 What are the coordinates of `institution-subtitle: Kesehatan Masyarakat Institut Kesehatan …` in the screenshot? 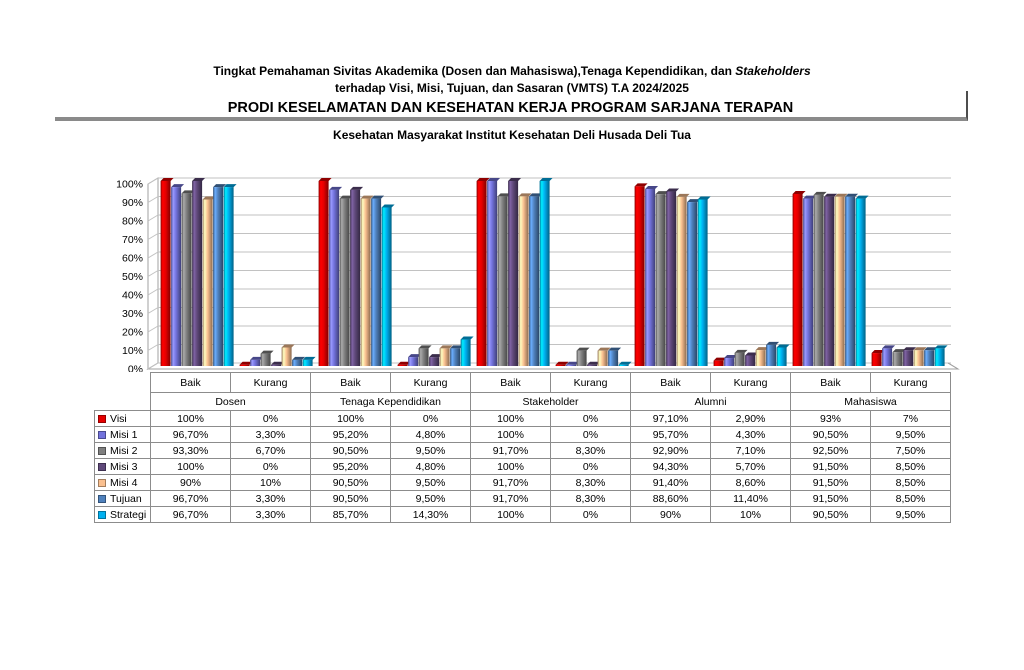 It's located at (512, 135).